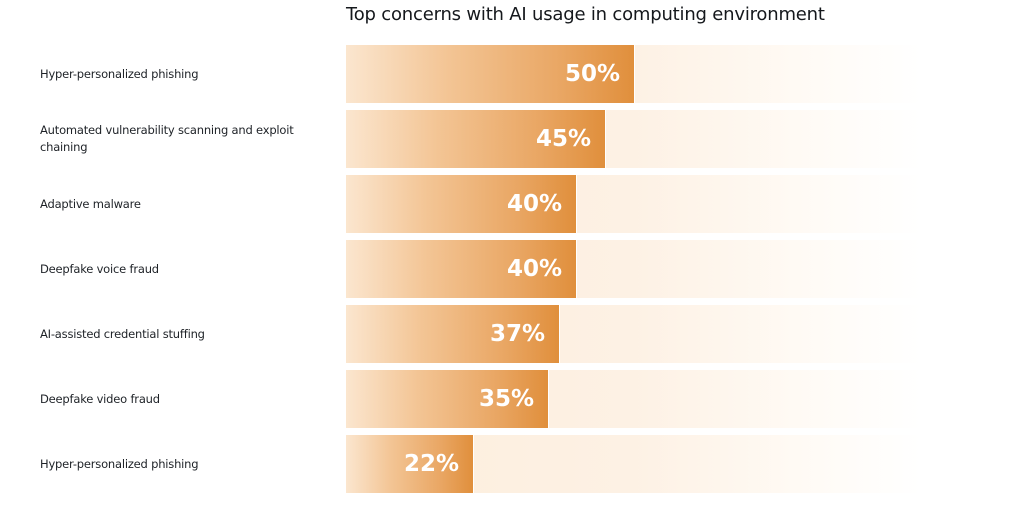  I want to click on value-label: 45%, so click(563, 139).